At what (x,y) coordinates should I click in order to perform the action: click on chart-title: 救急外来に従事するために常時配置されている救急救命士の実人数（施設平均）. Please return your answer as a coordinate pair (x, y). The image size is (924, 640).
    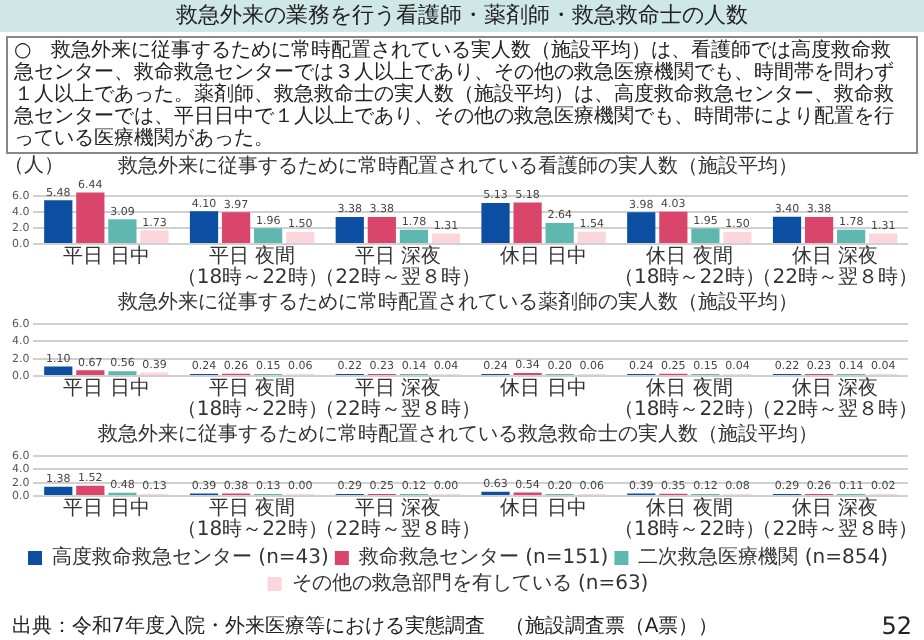
    Looking at the image, I should click on (457, 434).